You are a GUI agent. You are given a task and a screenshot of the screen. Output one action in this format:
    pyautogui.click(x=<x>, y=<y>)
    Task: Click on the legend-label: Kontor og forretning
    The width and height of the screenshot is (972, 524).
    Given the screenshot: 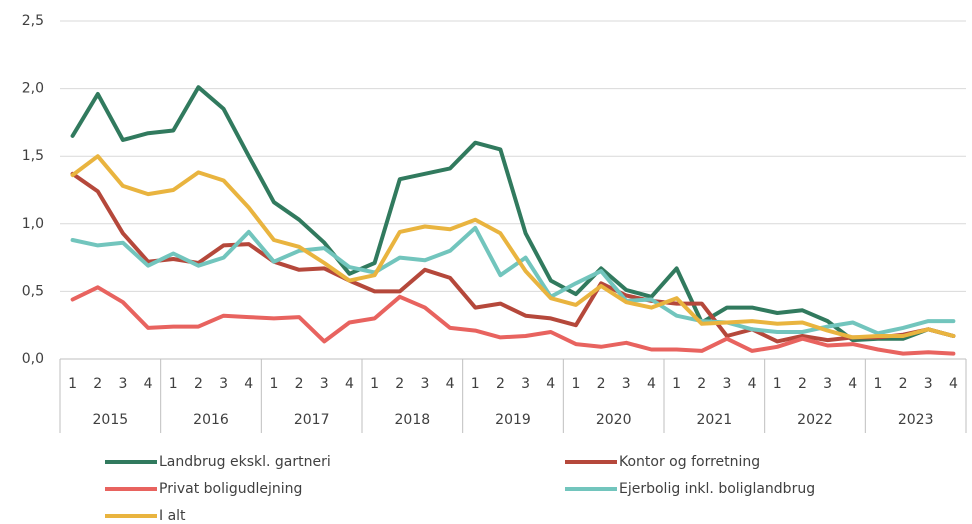 What is the action you would take?
    pyautogui.click(x=689, y=462)
    